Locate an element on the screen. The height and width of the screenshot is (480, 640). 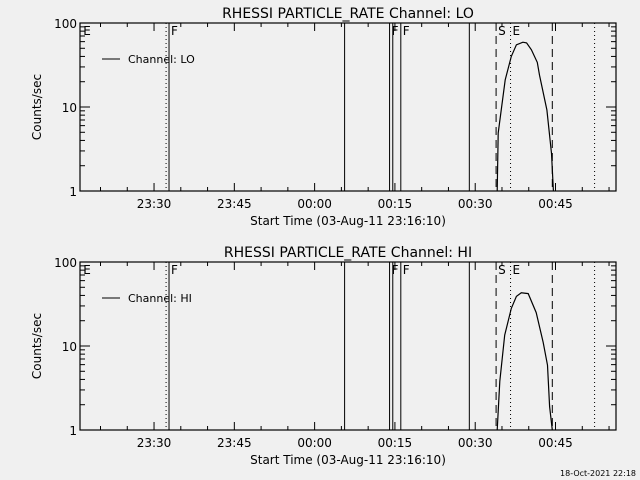
chart-title: RHESSI PARTICLE_RATE Channel: LO is located at coordinates (348, 14).